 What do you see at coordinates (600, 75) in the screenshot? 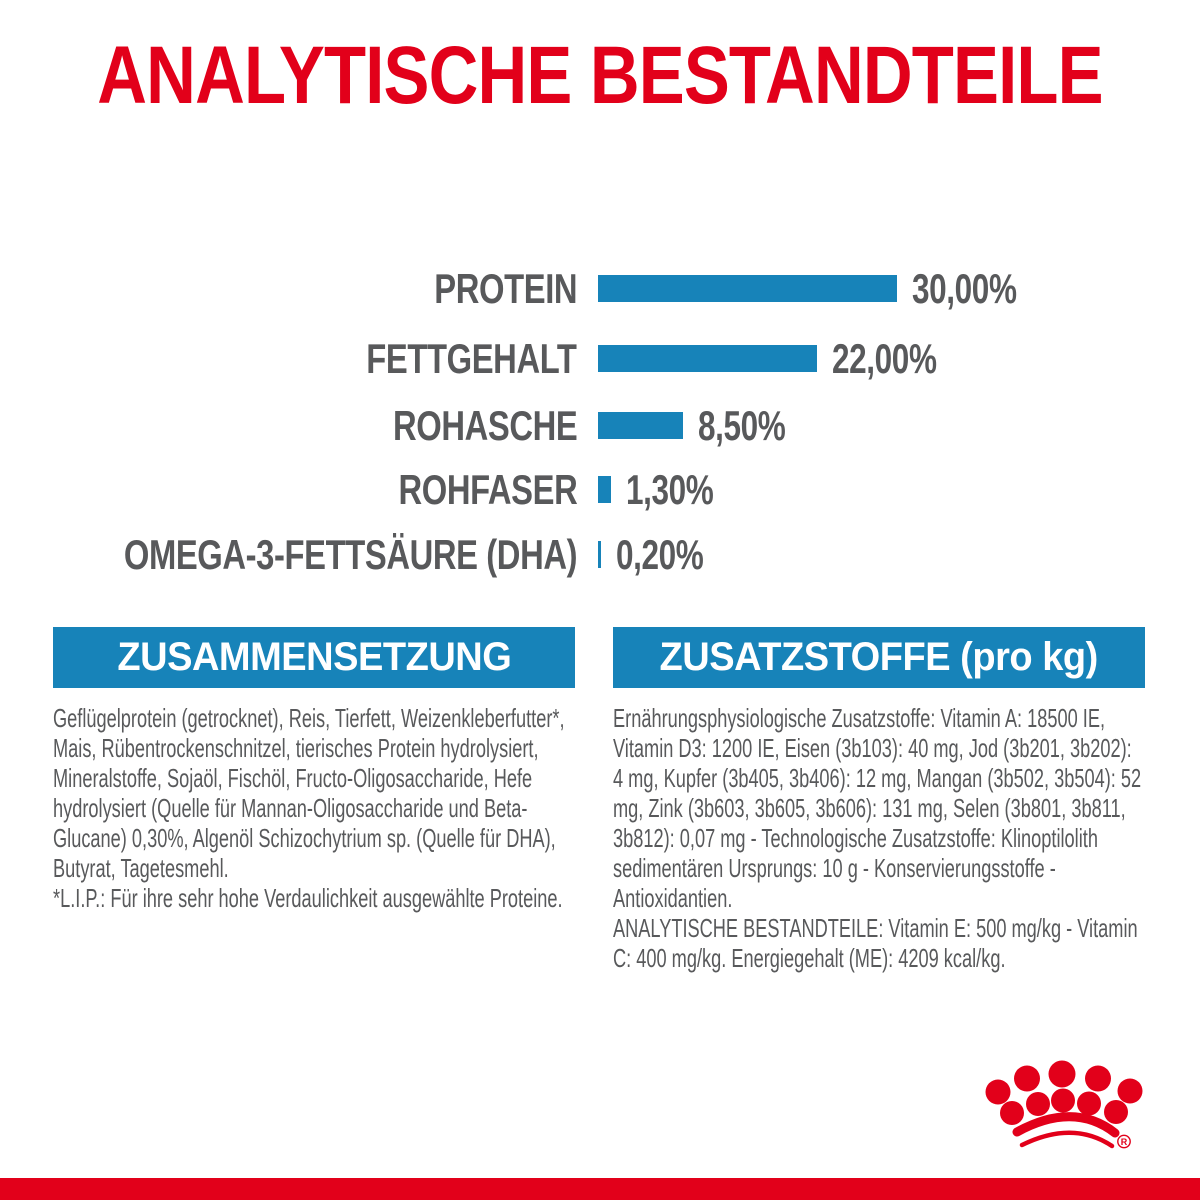
I see `page-title: ANALYTISCHE BESTANDTEILE` at bounding box center [600, 75].